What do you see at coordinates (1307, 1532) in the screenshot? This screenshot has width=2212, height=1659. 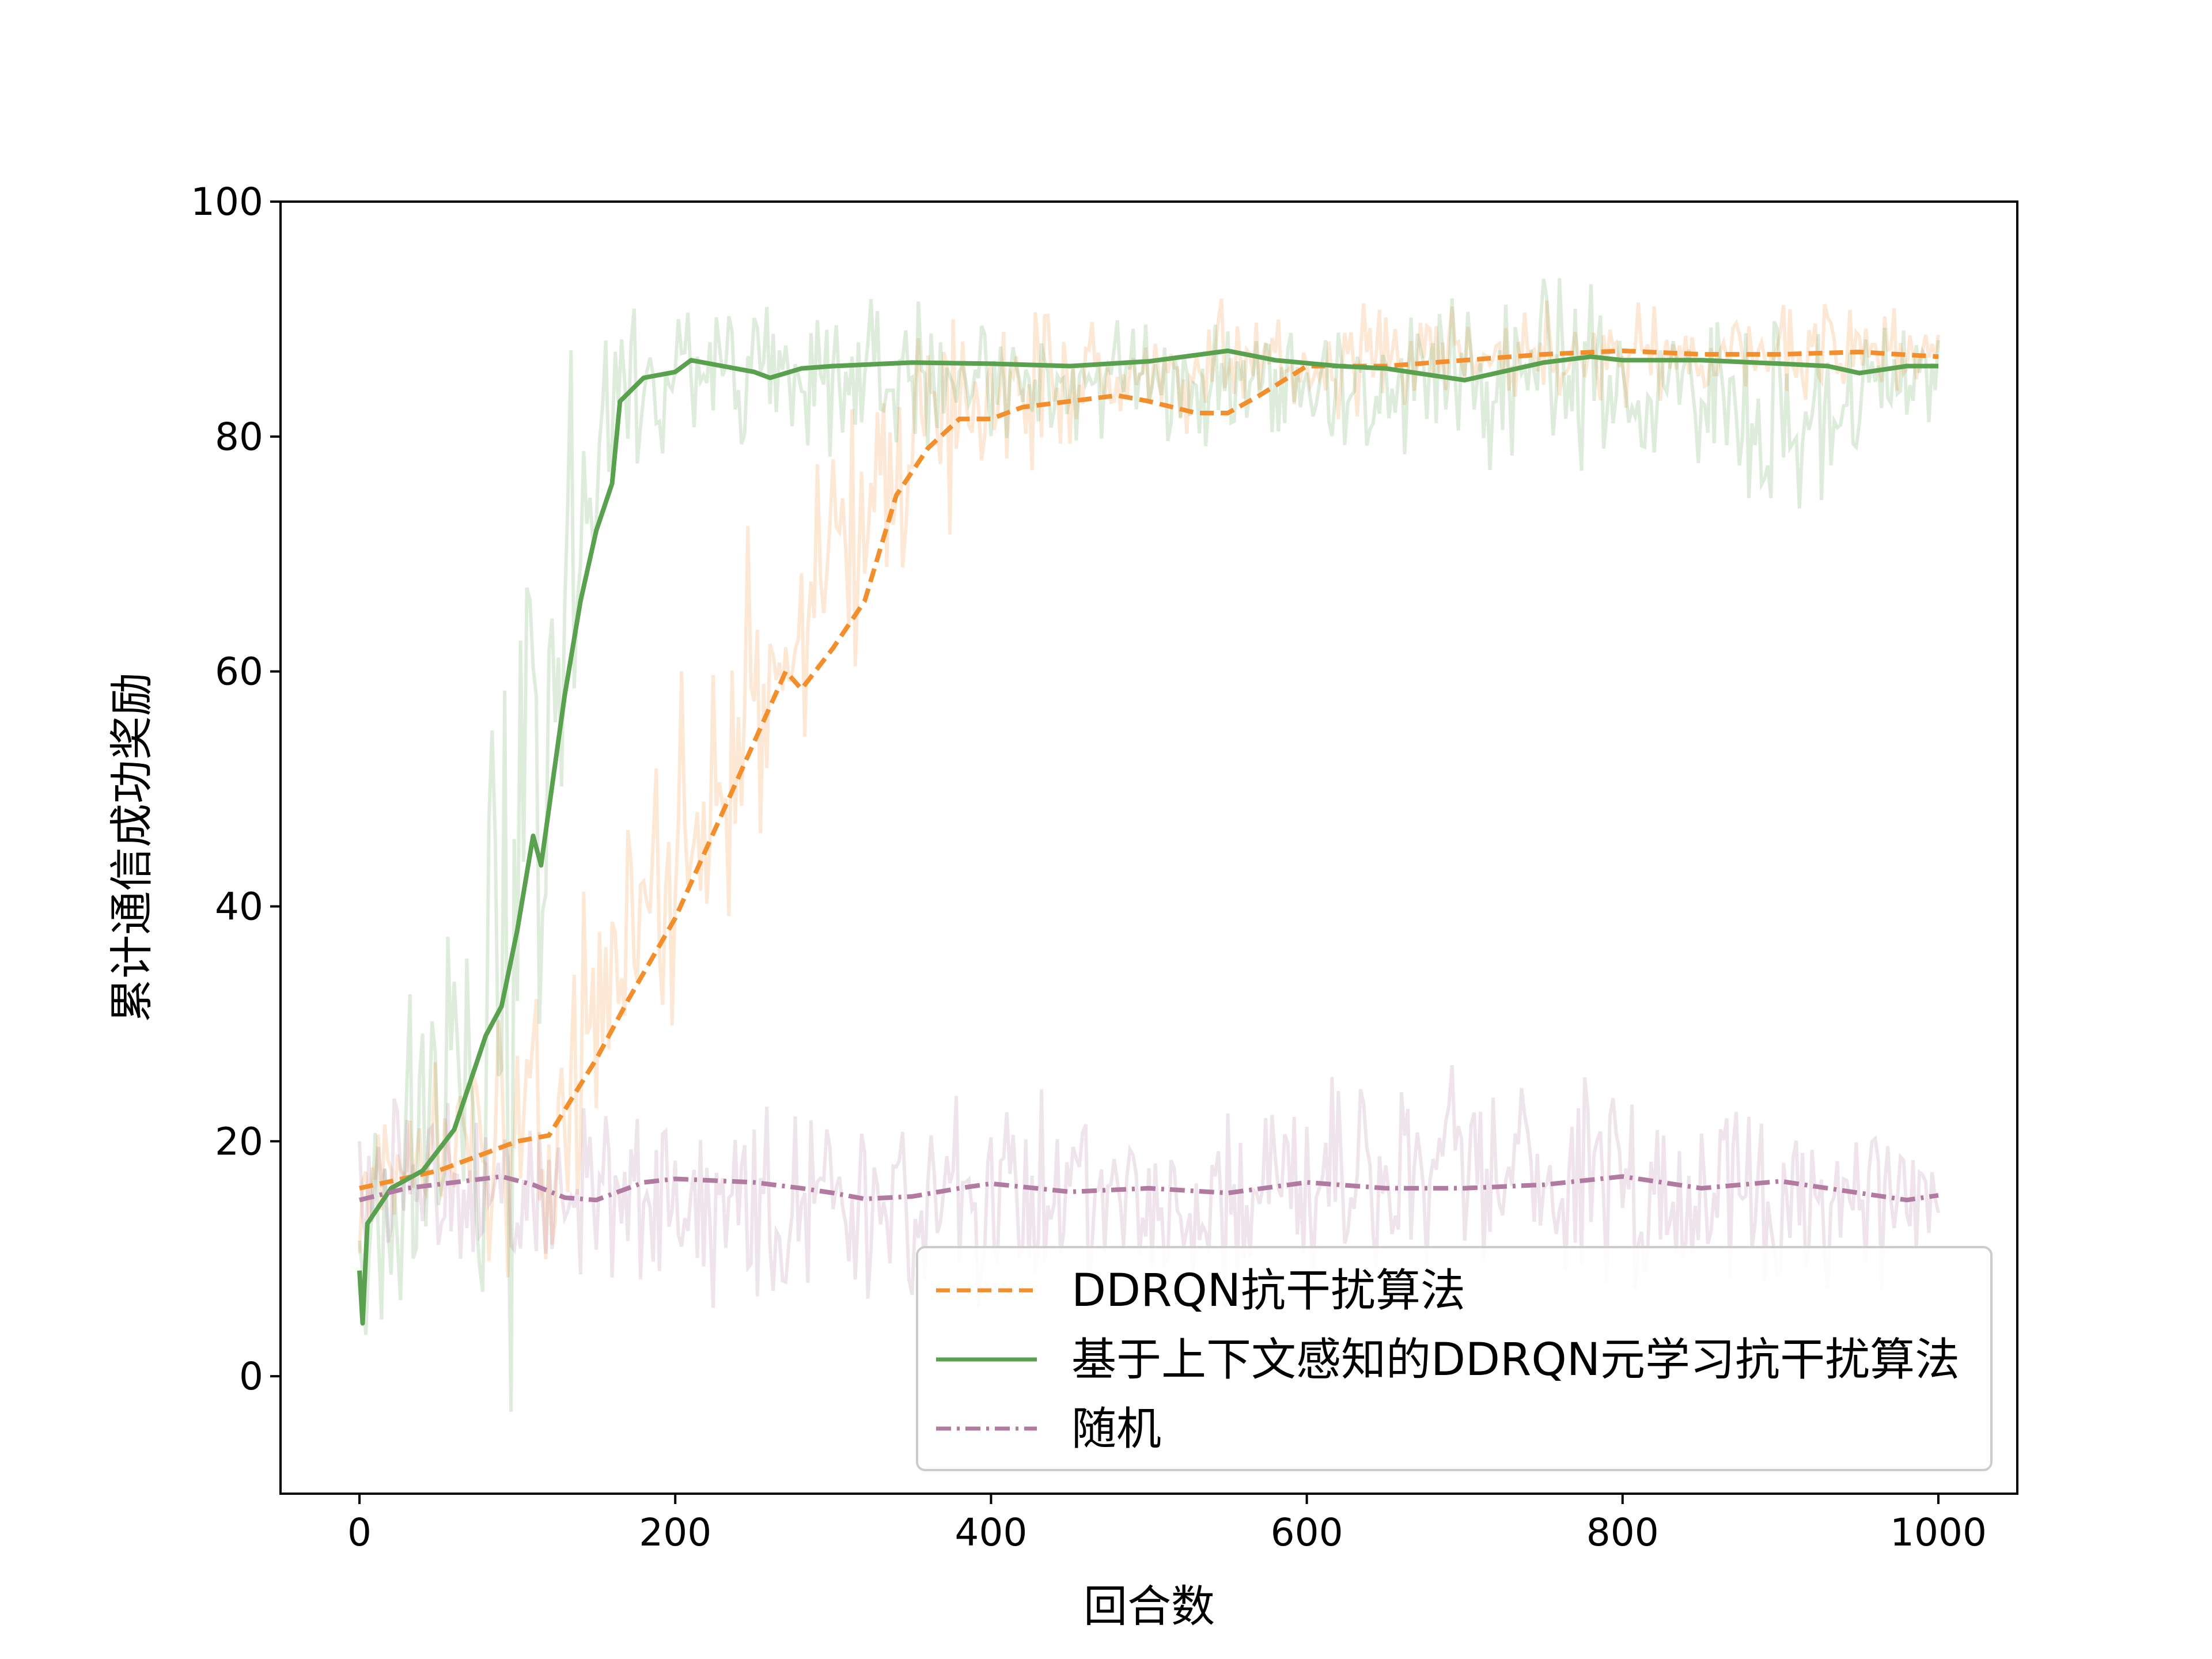 I see `x-tick-label: 600` at bounding box center [1307, 1532].